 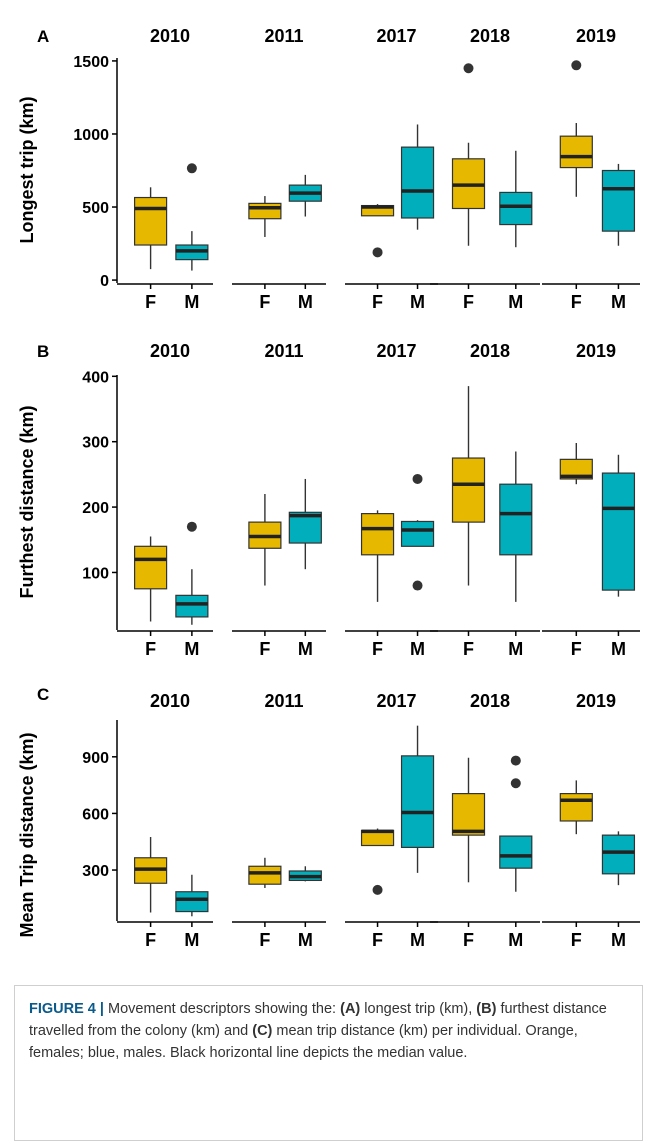 What do you see at coordinates (417, 182) in the screenshot?
I see `box-a-2017-M` at bounding box center [417, 182].